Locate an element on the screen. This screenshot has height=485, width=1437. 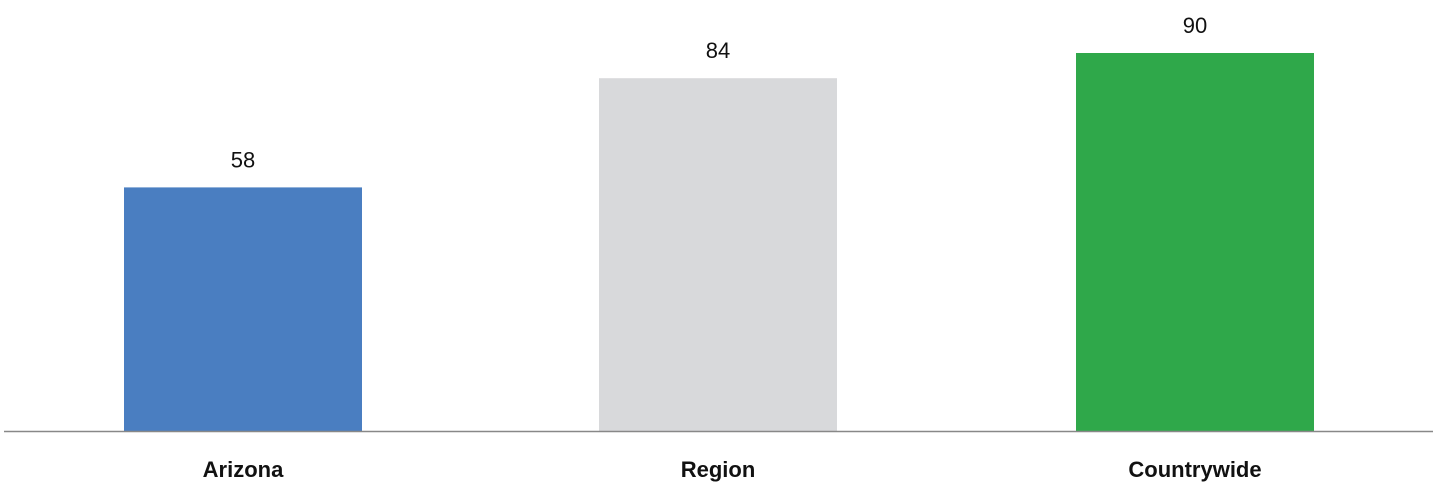
category-labels-group: Arizona Region Countrywide is located at coordinates (732, 469).